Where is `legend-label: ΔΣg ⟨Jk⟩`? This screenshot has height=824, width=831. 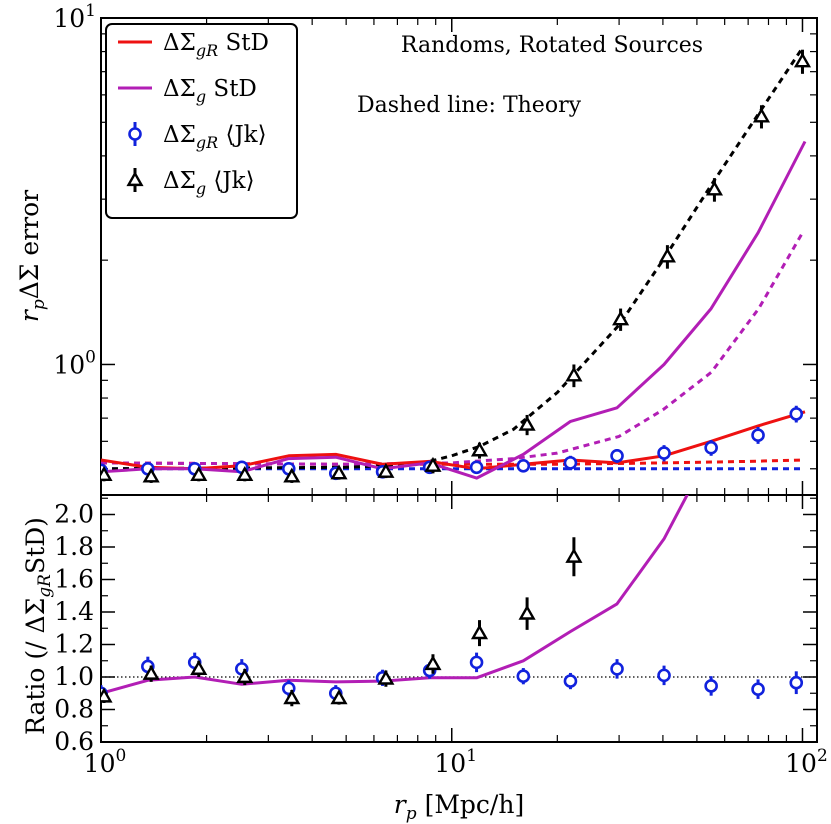
legend-label: ΔΣg ⟨Jk⟩ is located at coordinates (209, 183).